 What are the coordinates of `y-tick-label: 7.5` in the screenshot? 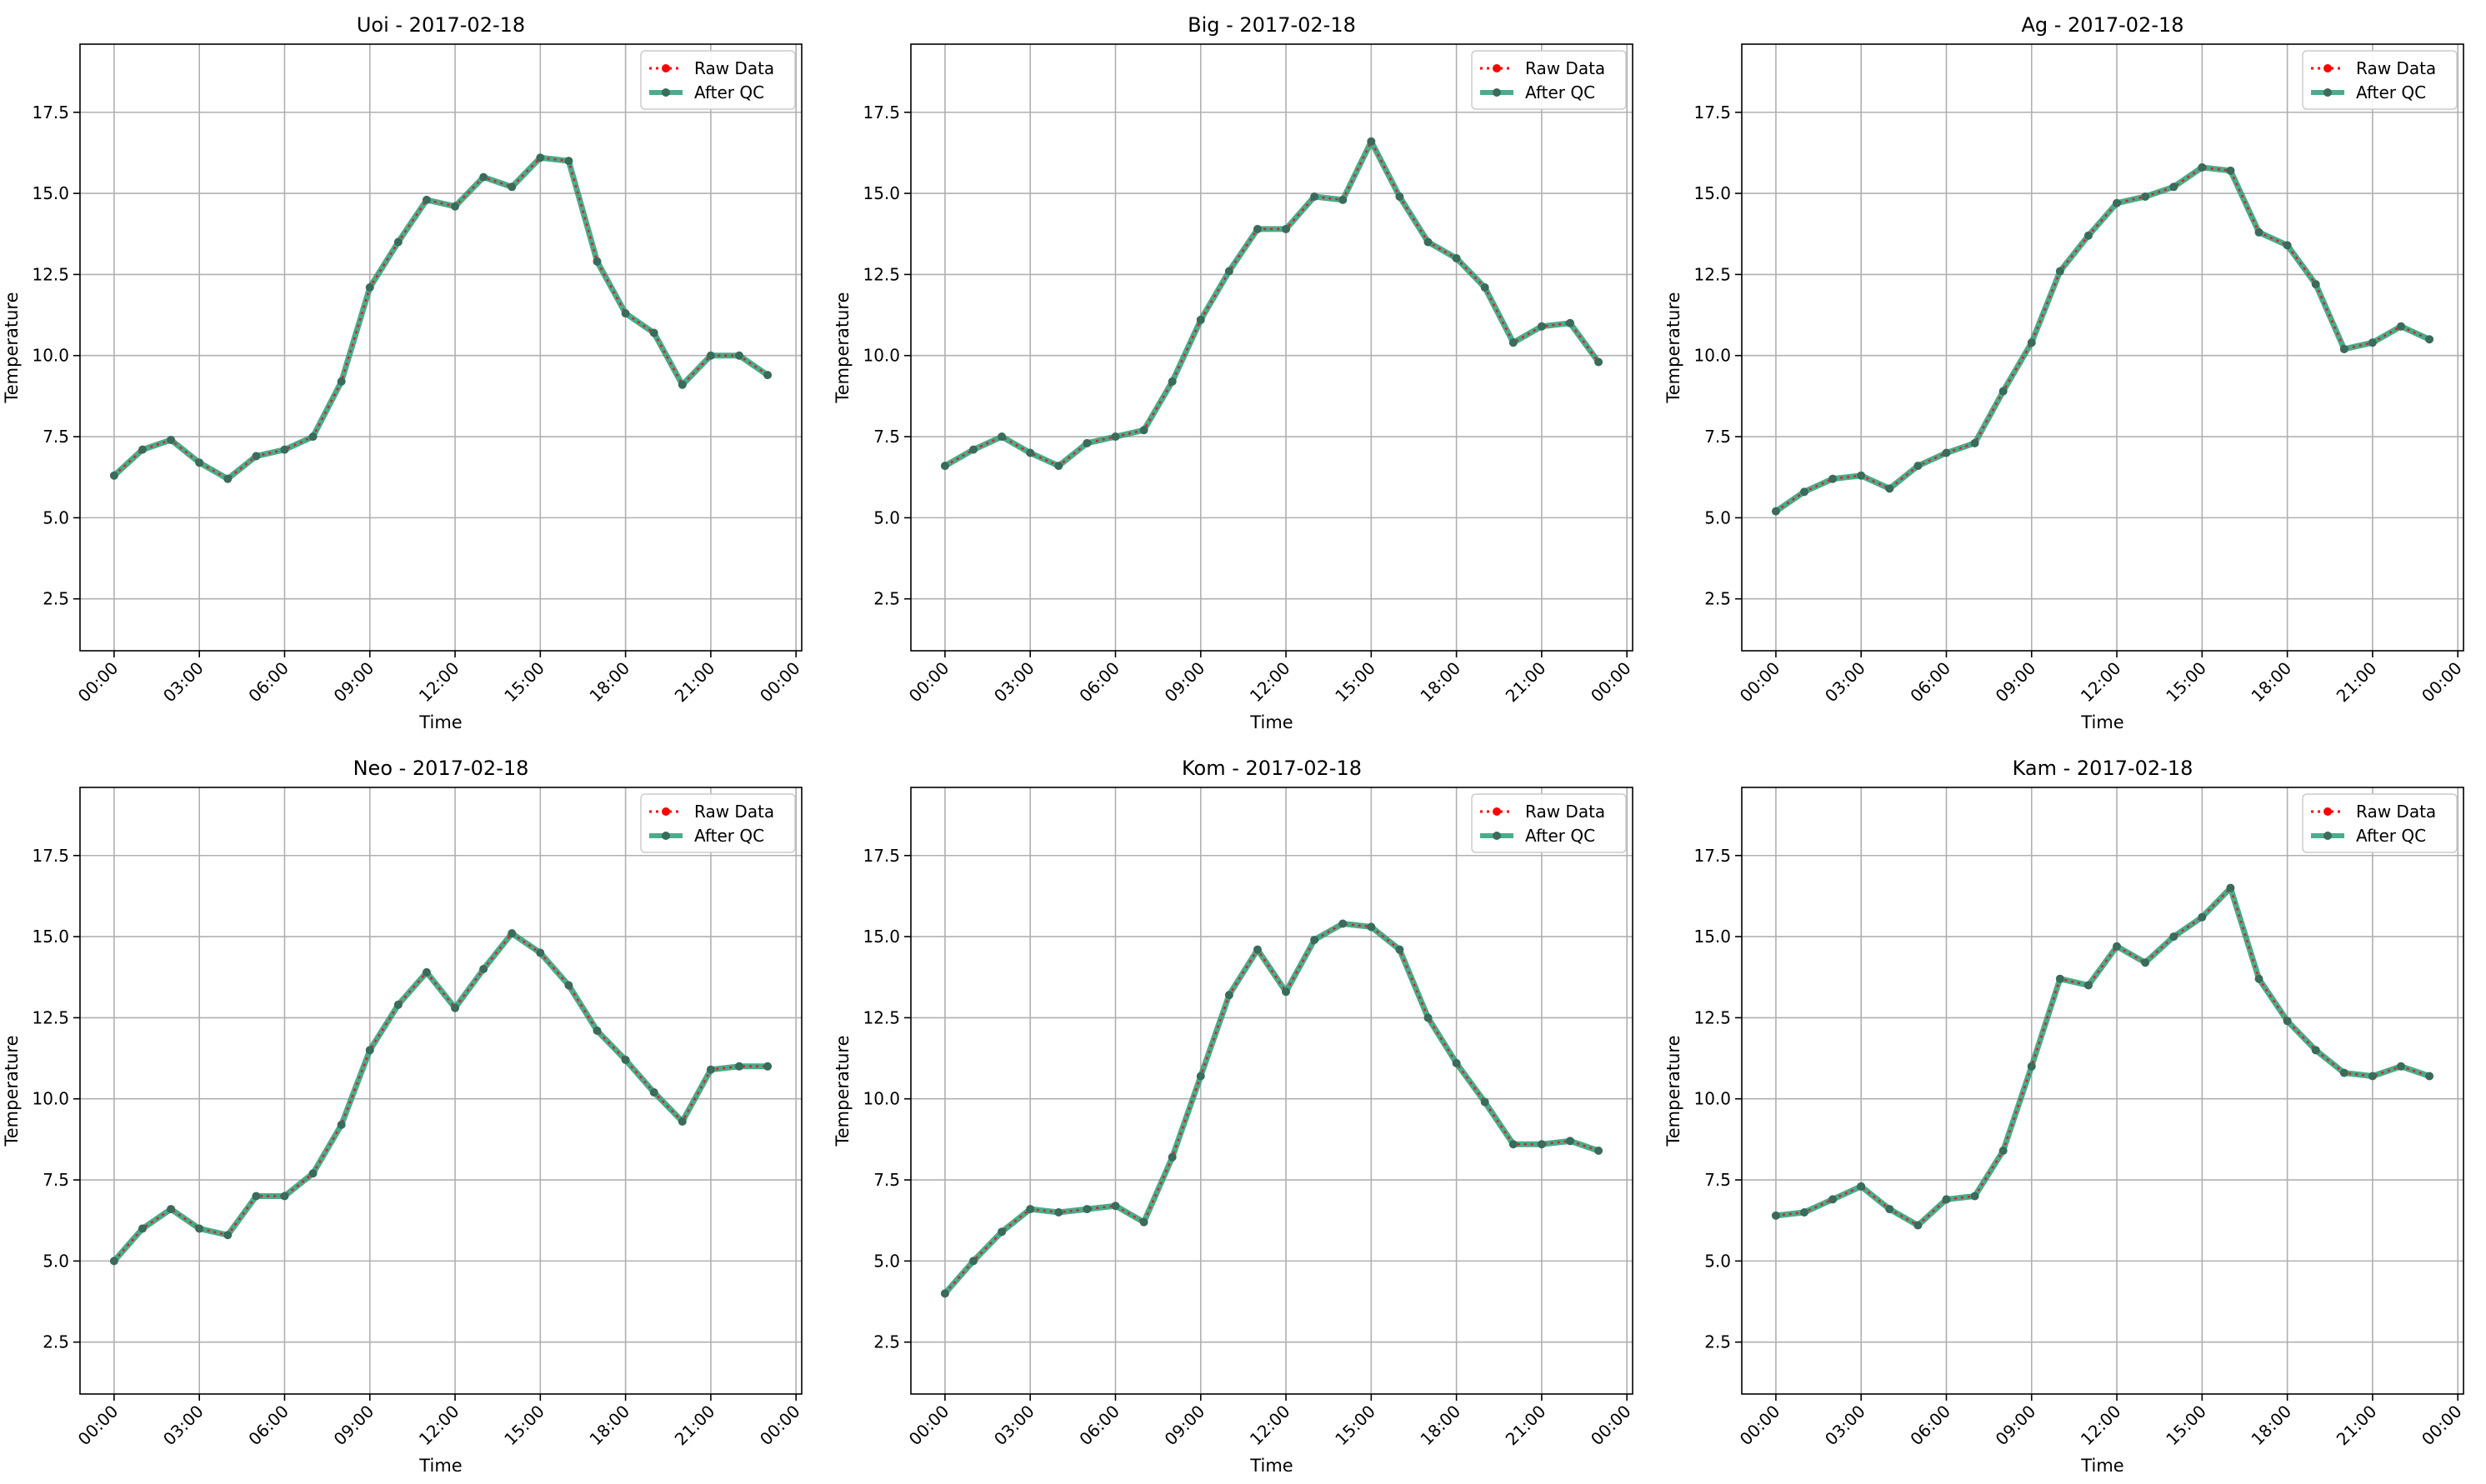 It's located at (56, 1180).